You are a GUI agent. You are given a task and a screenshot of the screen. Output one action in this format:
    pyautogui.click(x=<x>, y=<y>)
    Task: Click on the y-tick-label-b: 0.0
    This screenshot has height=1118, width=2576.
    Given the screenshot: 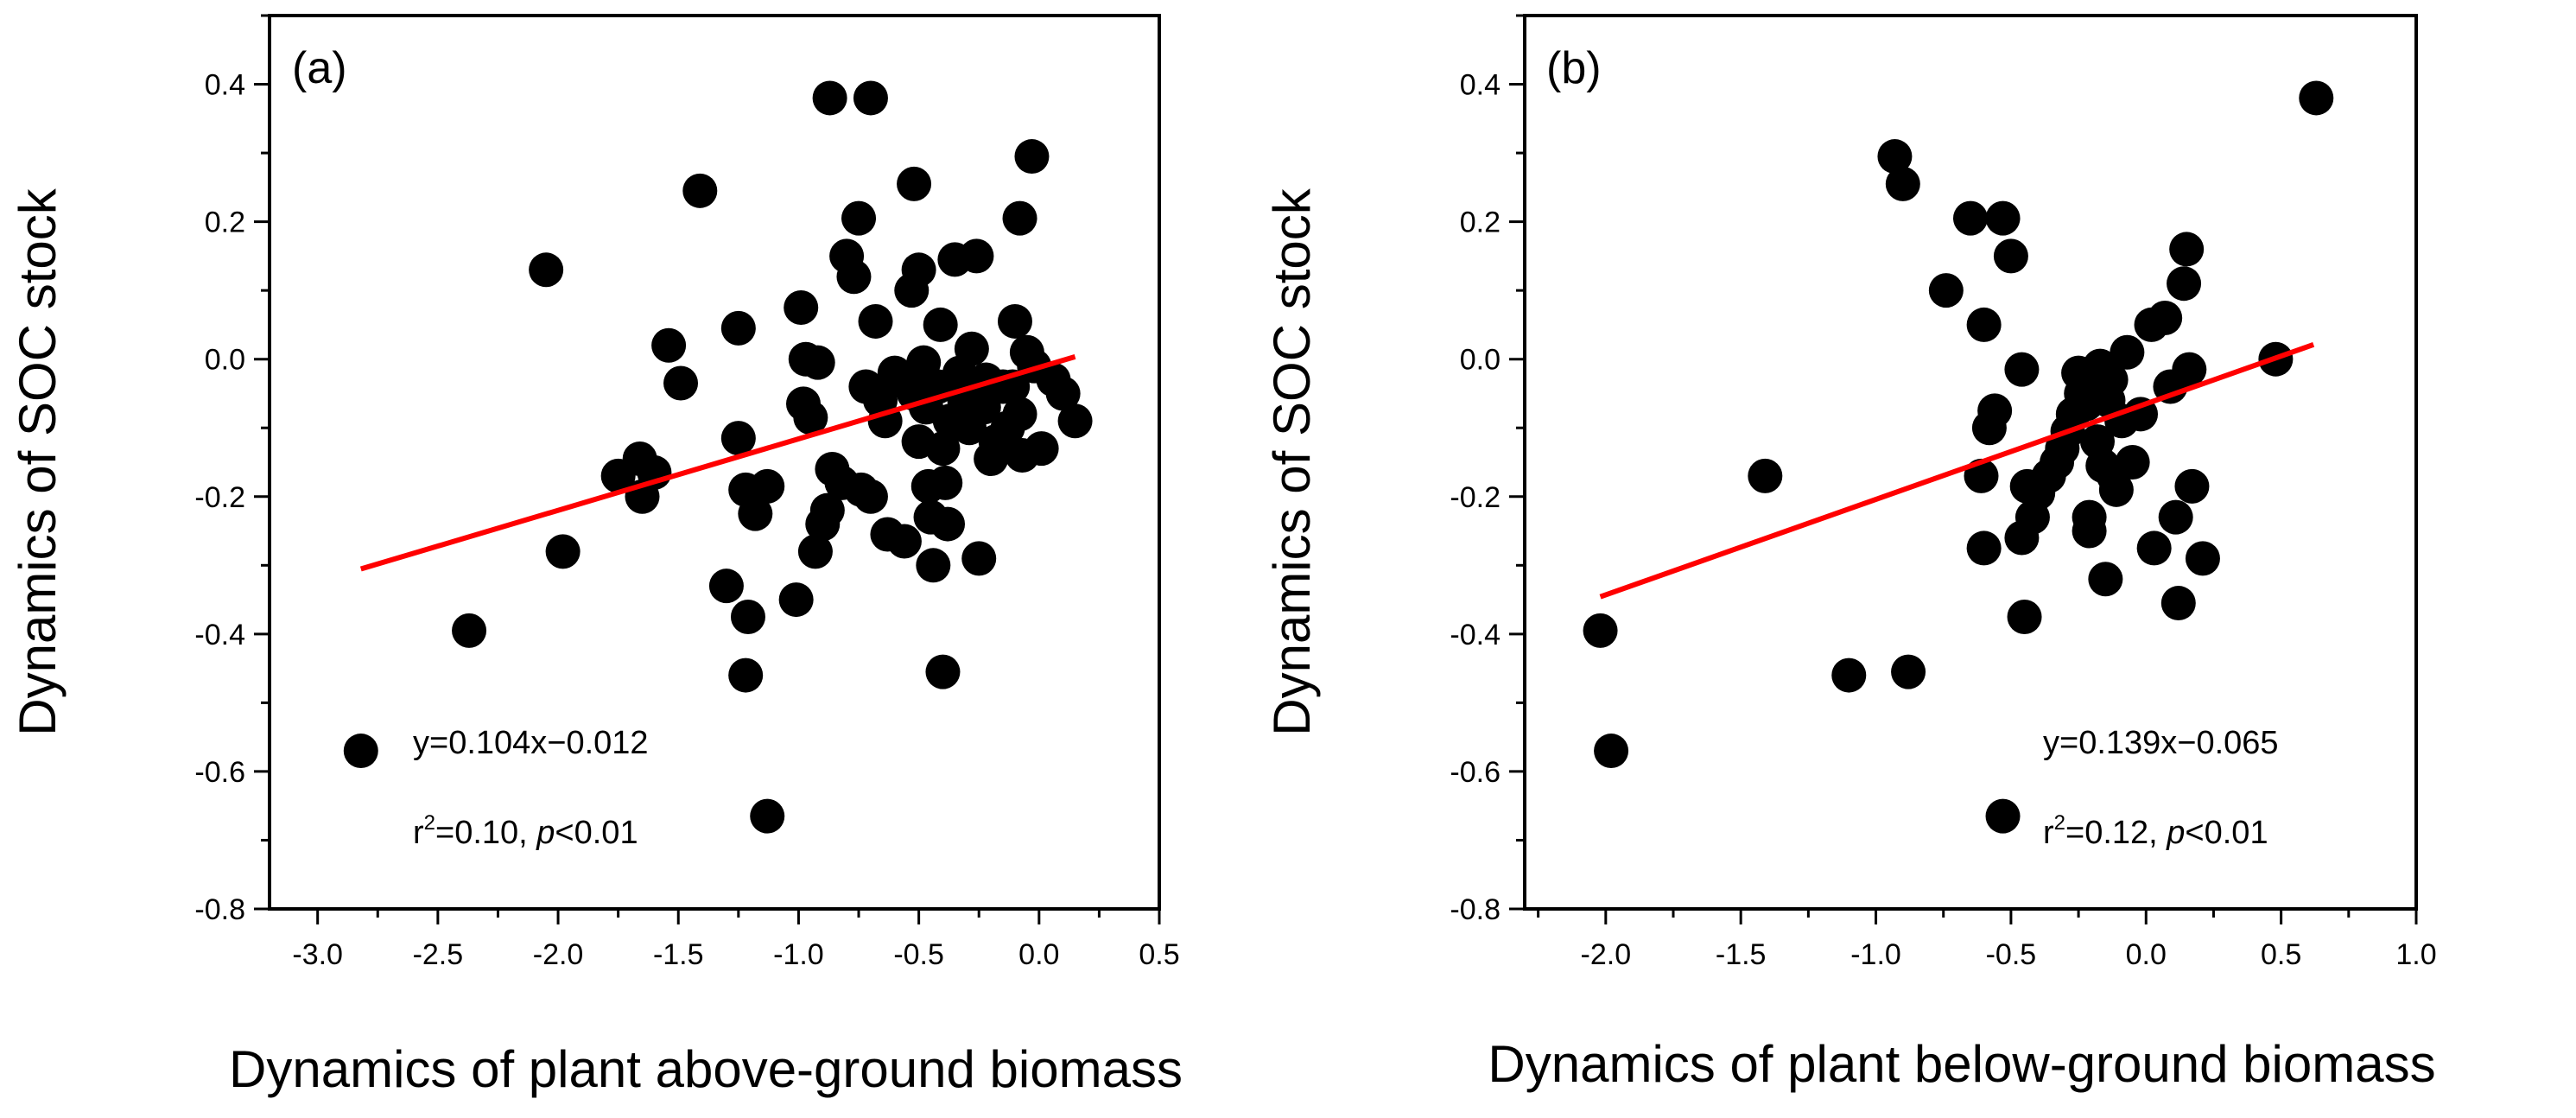 What is the action you would take?
    pyautogui.click(x=1480, y=360)
    